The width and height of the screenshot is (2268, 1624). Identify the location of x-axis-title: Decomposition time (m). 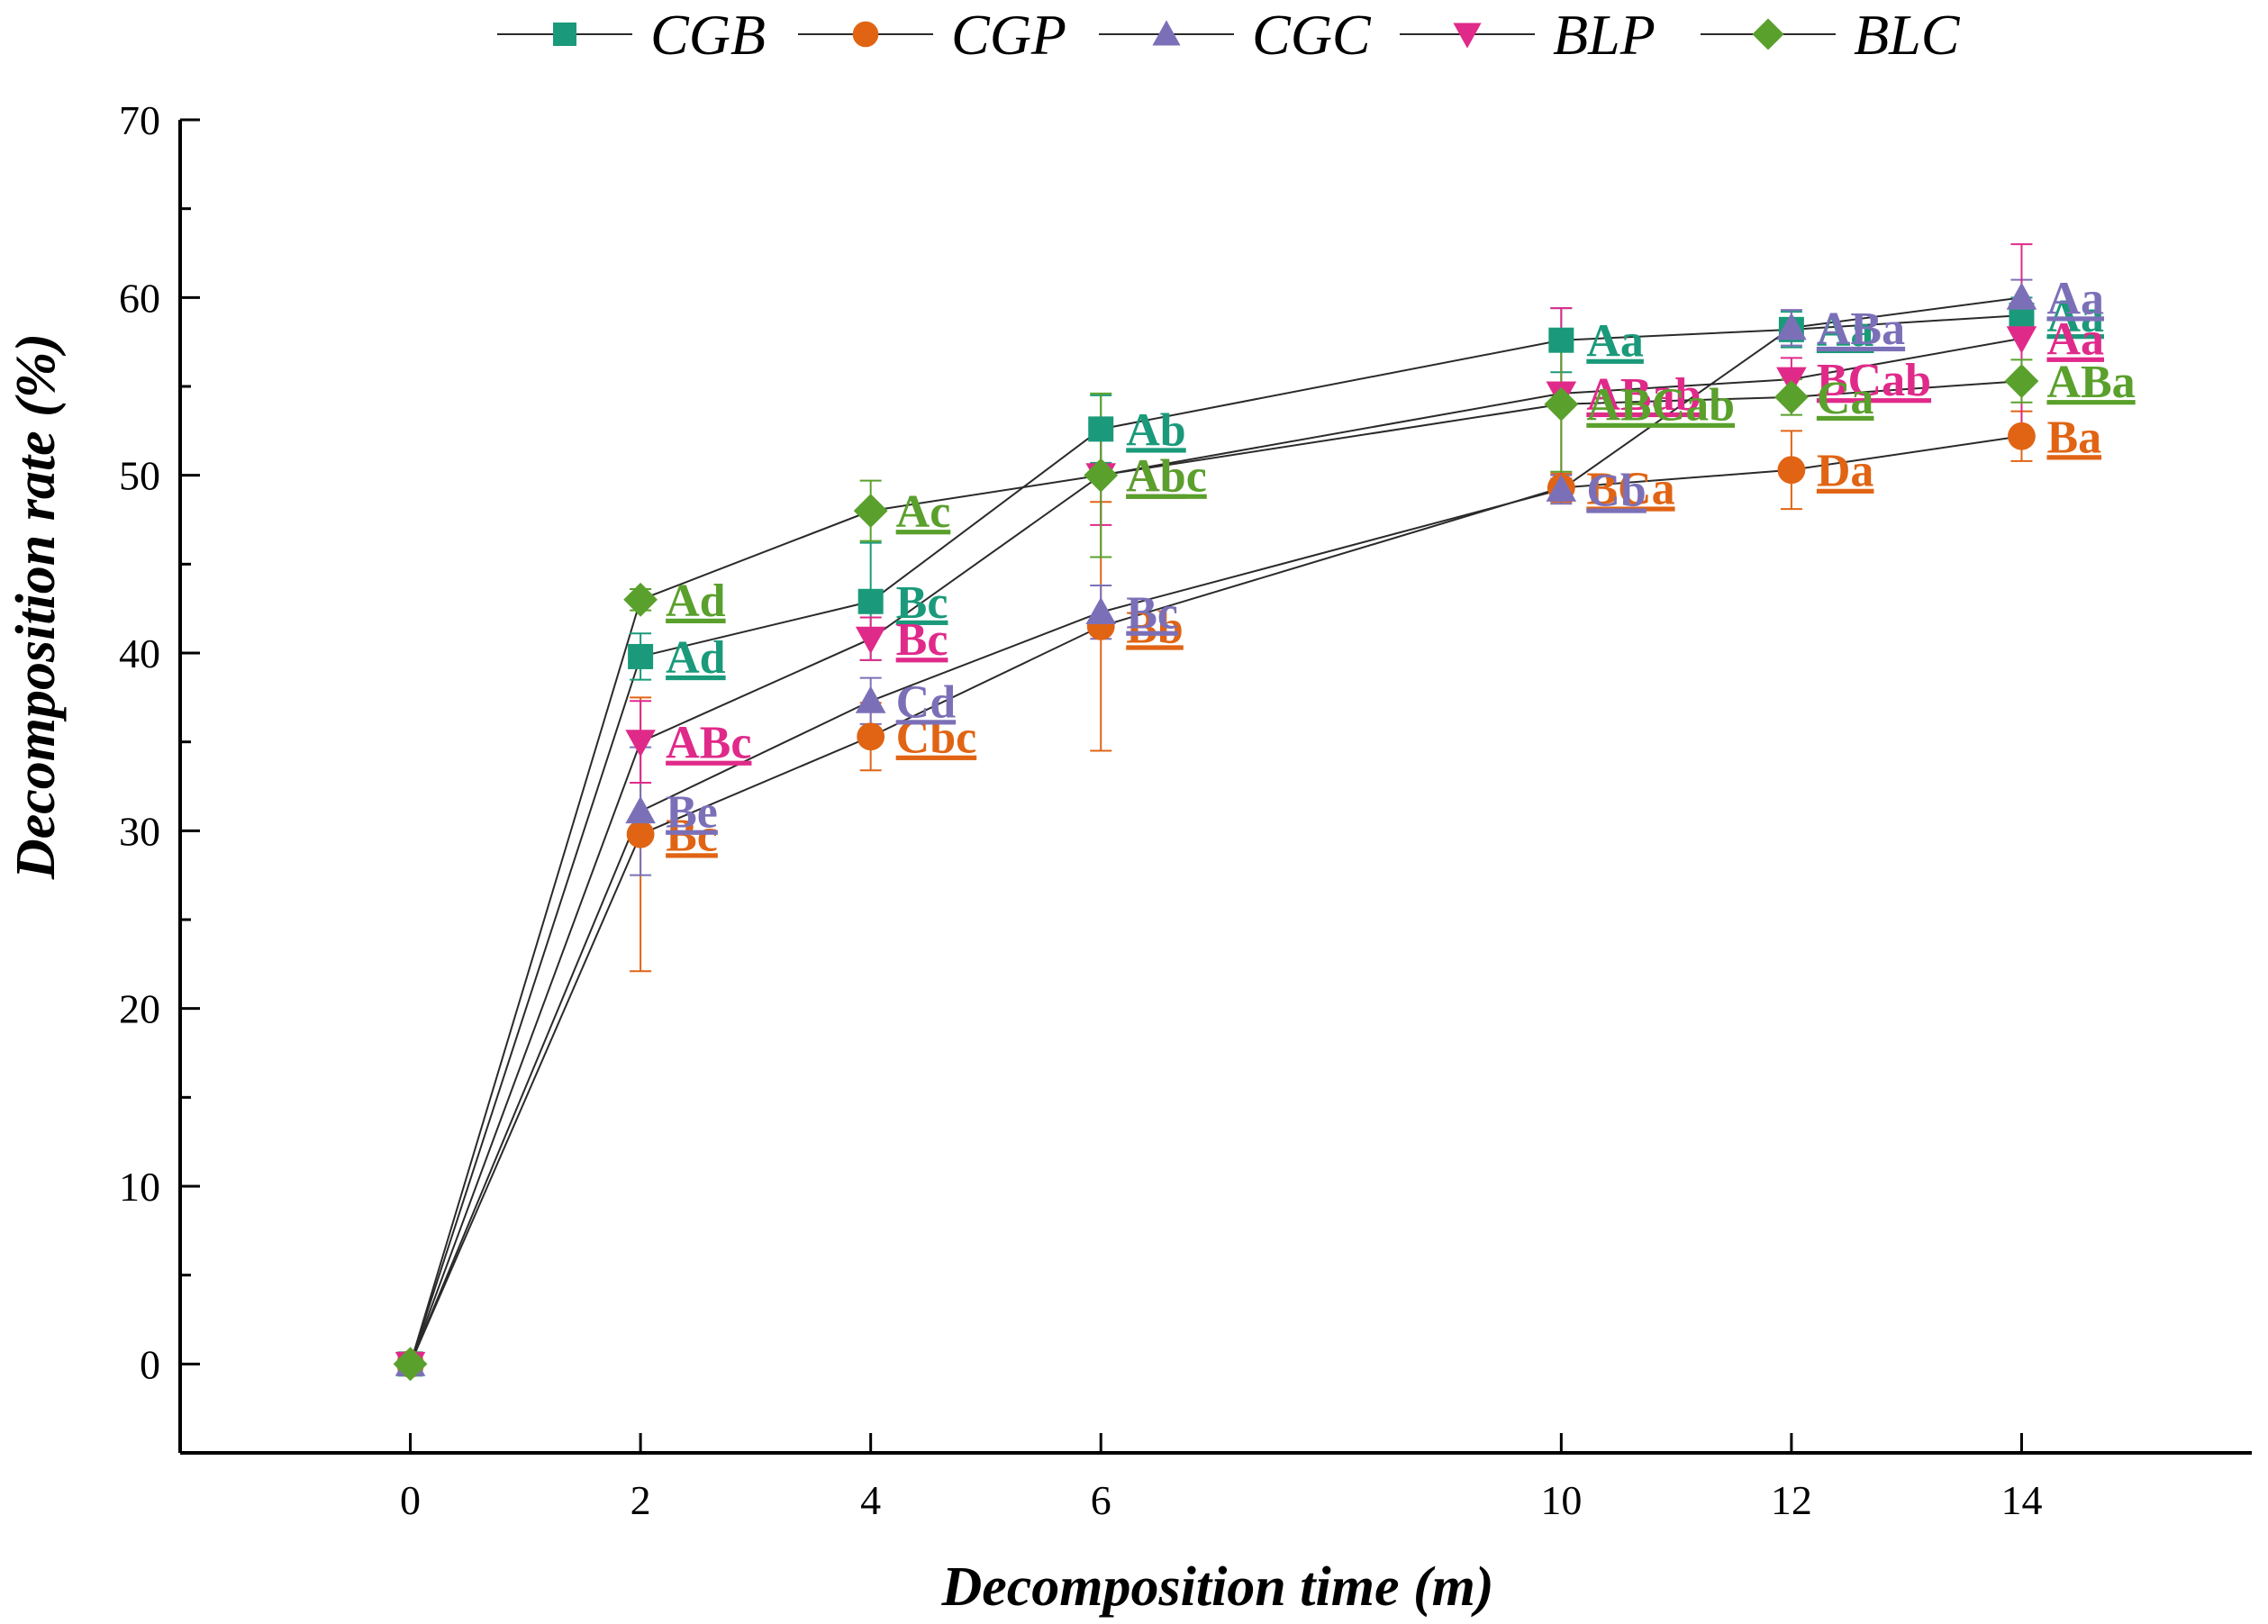
(1216, 1587).